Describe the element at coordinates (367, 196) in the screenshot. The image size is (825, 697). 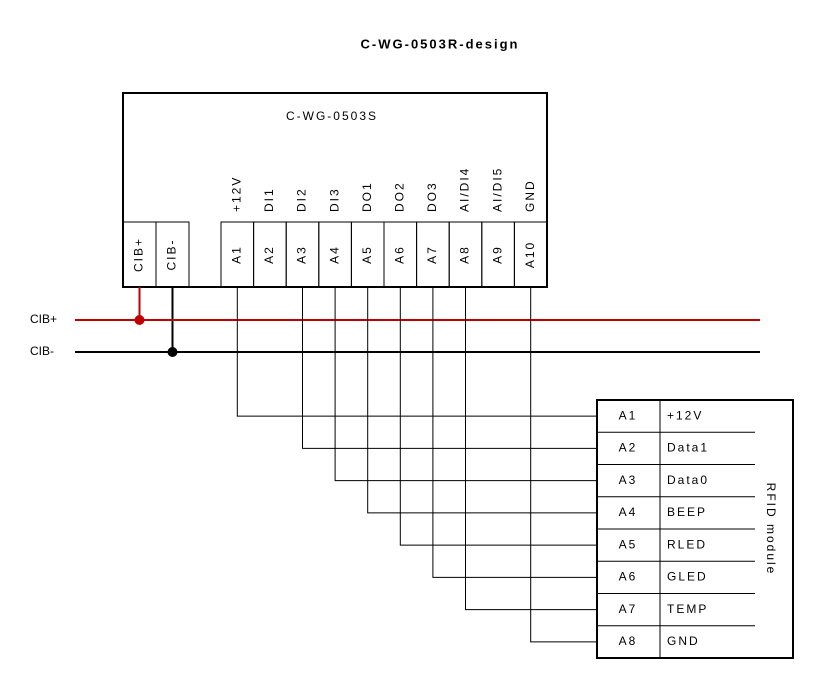
I see `signal-label: DO1` at that location.